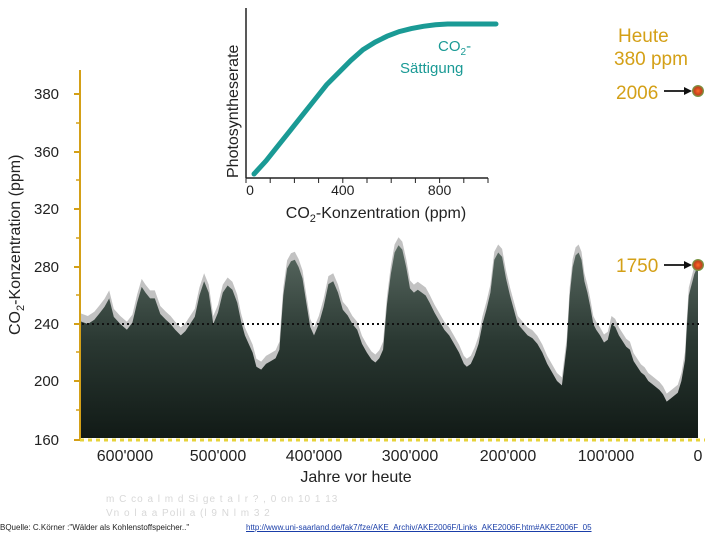  Describe the element at coordinates (46, 94) in the screenshot. I see `y-tick-label: 380` at that location.